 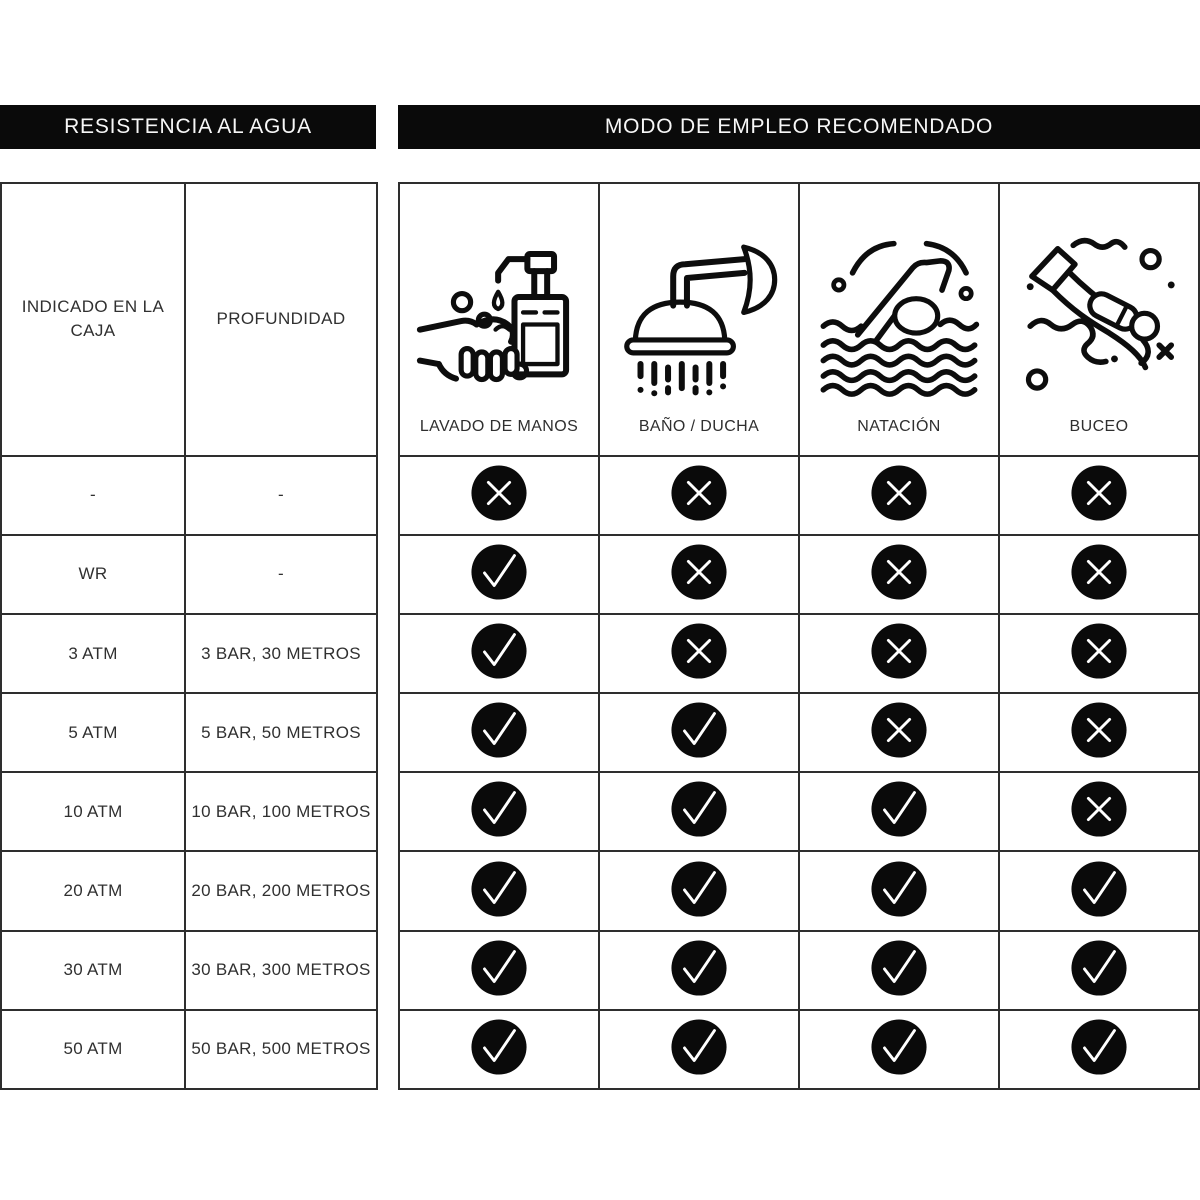 What do you see at coordinates (189, 812) in the screenshot?
I see `table-row: 10 ATM 10 BAR, 100 METROS` at bounding box center [189, 812].